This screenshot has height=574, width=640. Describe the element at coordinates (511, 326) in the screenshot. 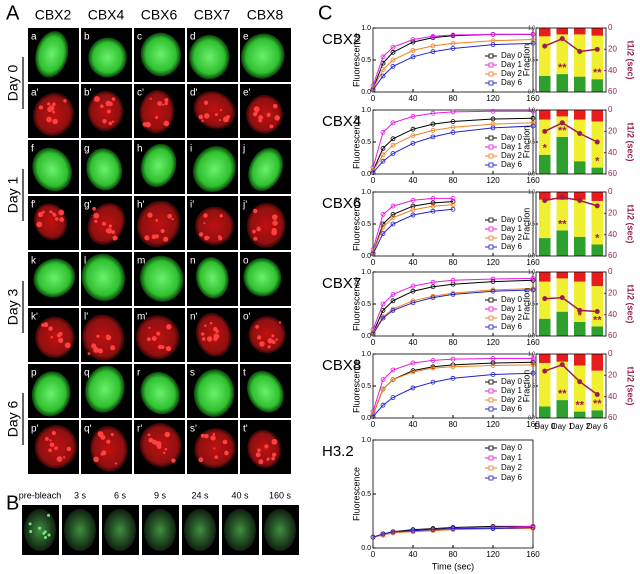

I see `legend-label: Day 6` at that location.